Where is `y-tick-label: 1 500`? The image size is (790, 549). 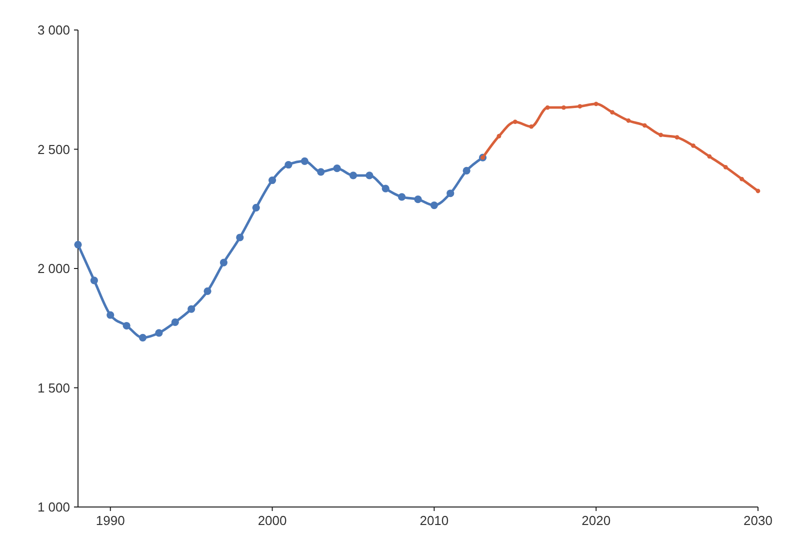
y-tick-label: 1 500 is located at coordinates (53, 388).